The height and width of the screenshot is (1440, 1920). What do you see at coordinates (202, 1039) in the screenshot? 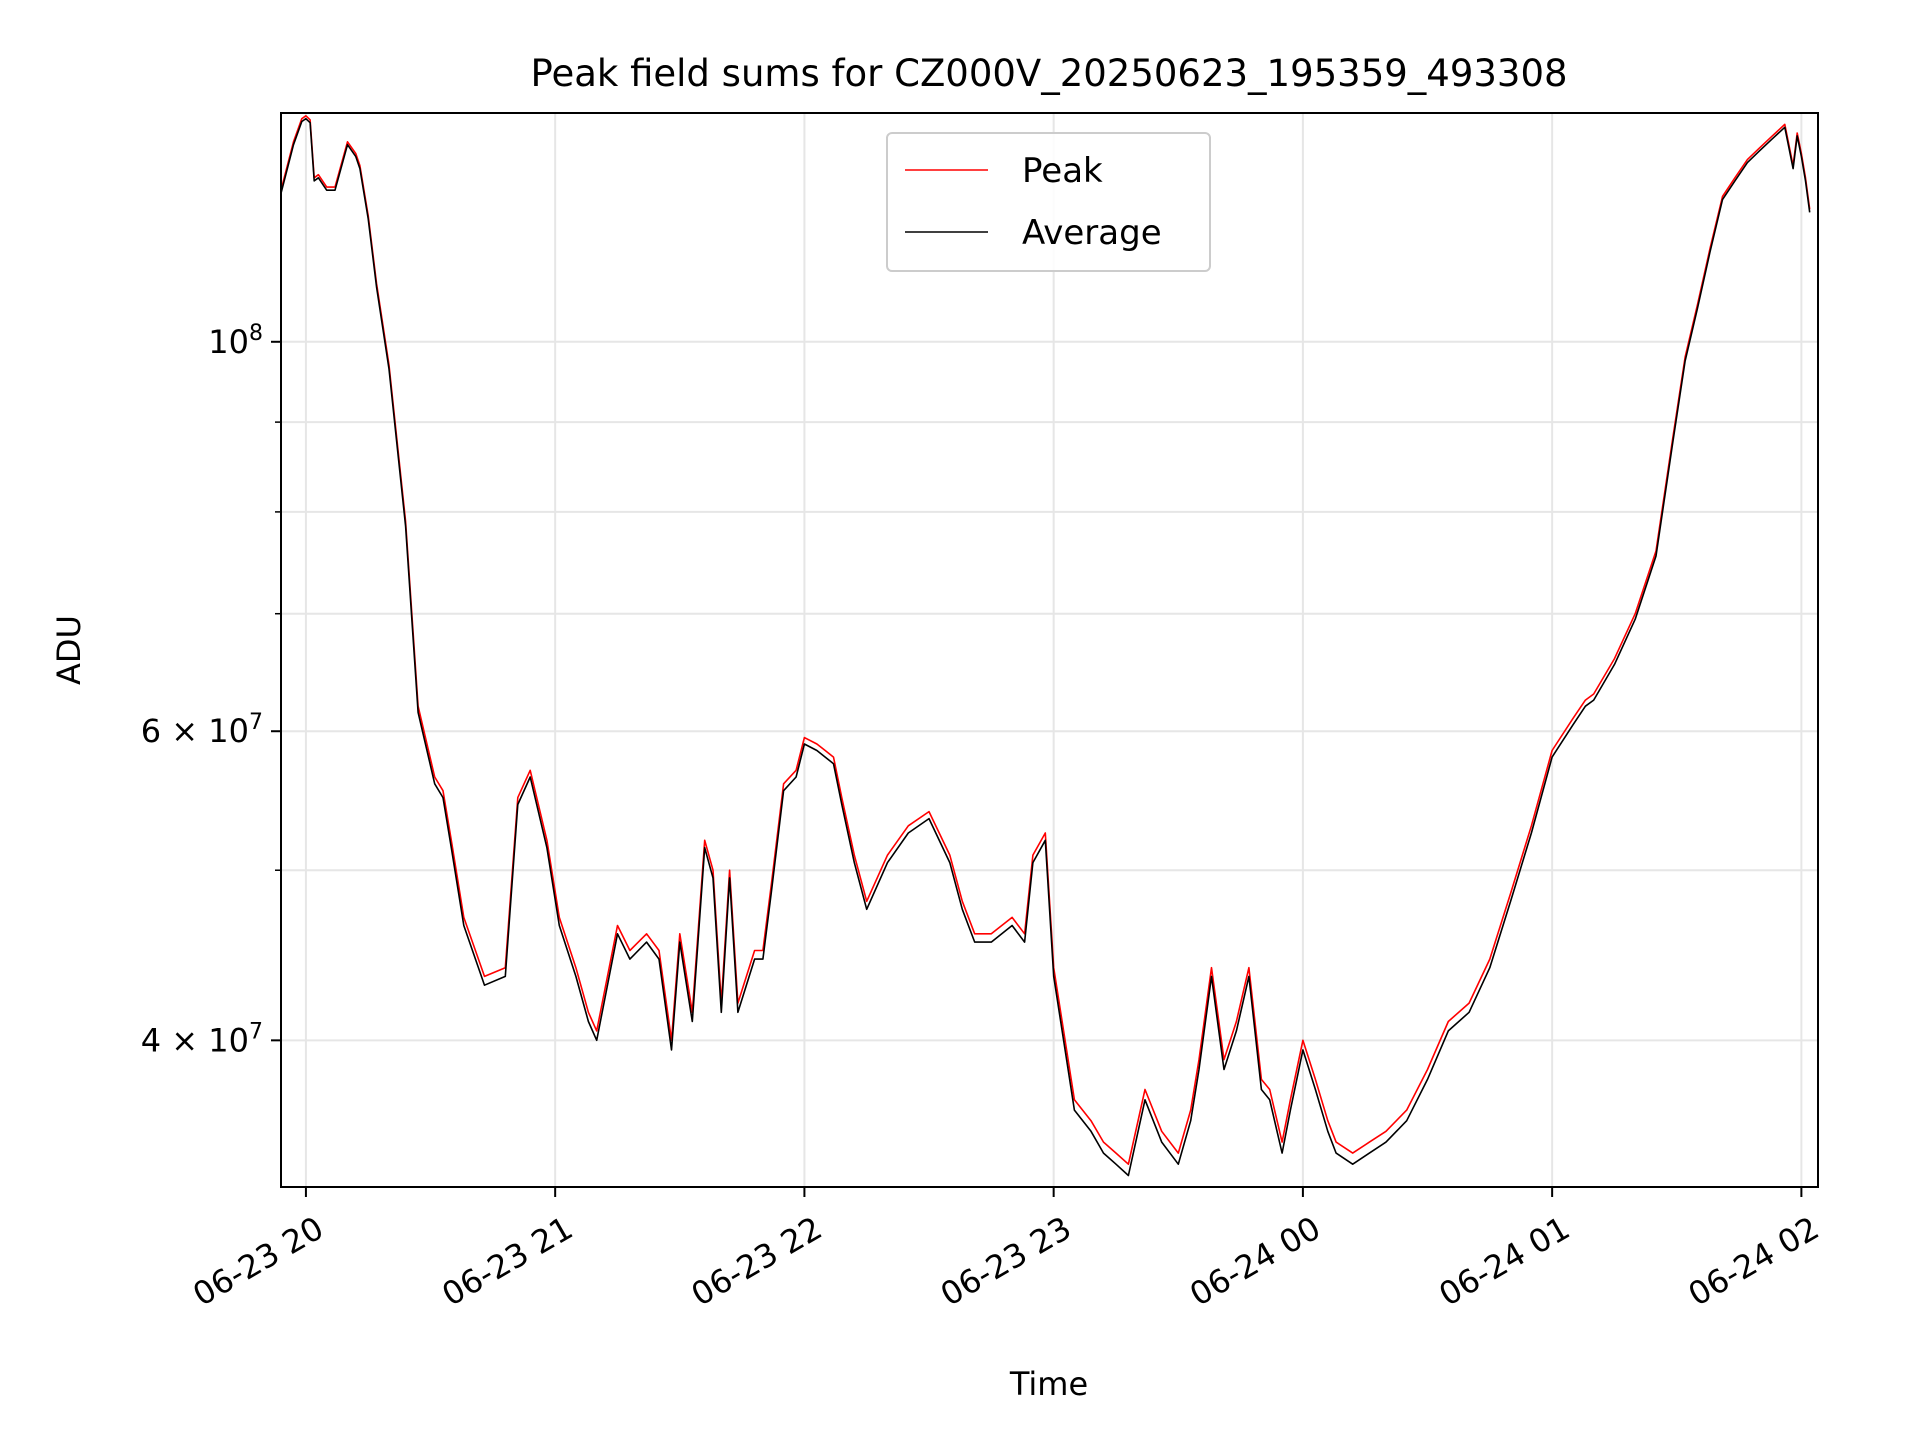
I see `y-tick-label: 4 × 107` at bounding box center [202, 1039].